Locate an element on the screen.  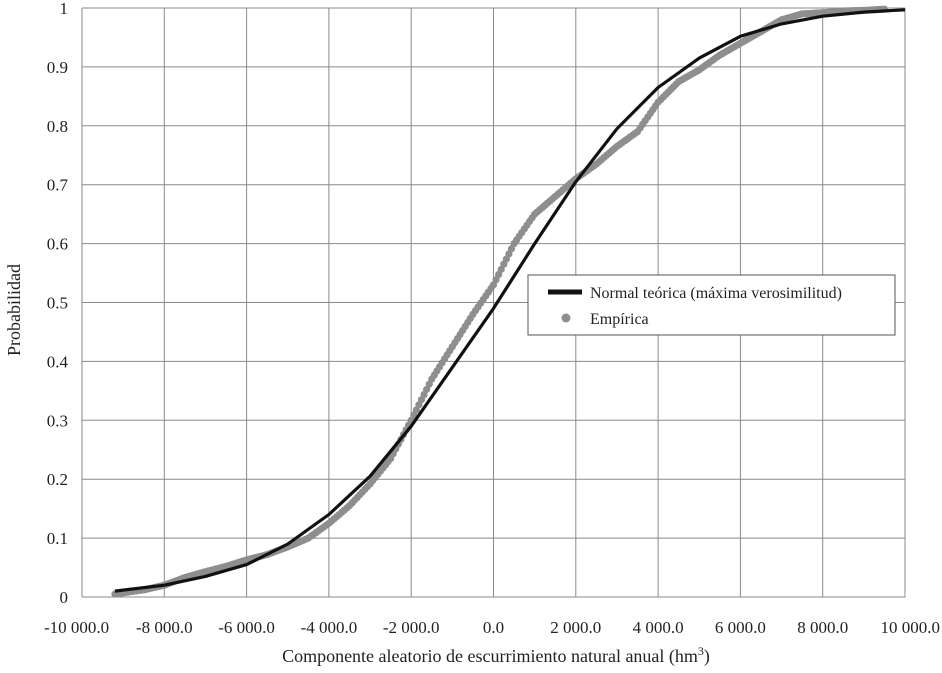
y-axis-title: Probabilidad is located at coordinates (14, 310).